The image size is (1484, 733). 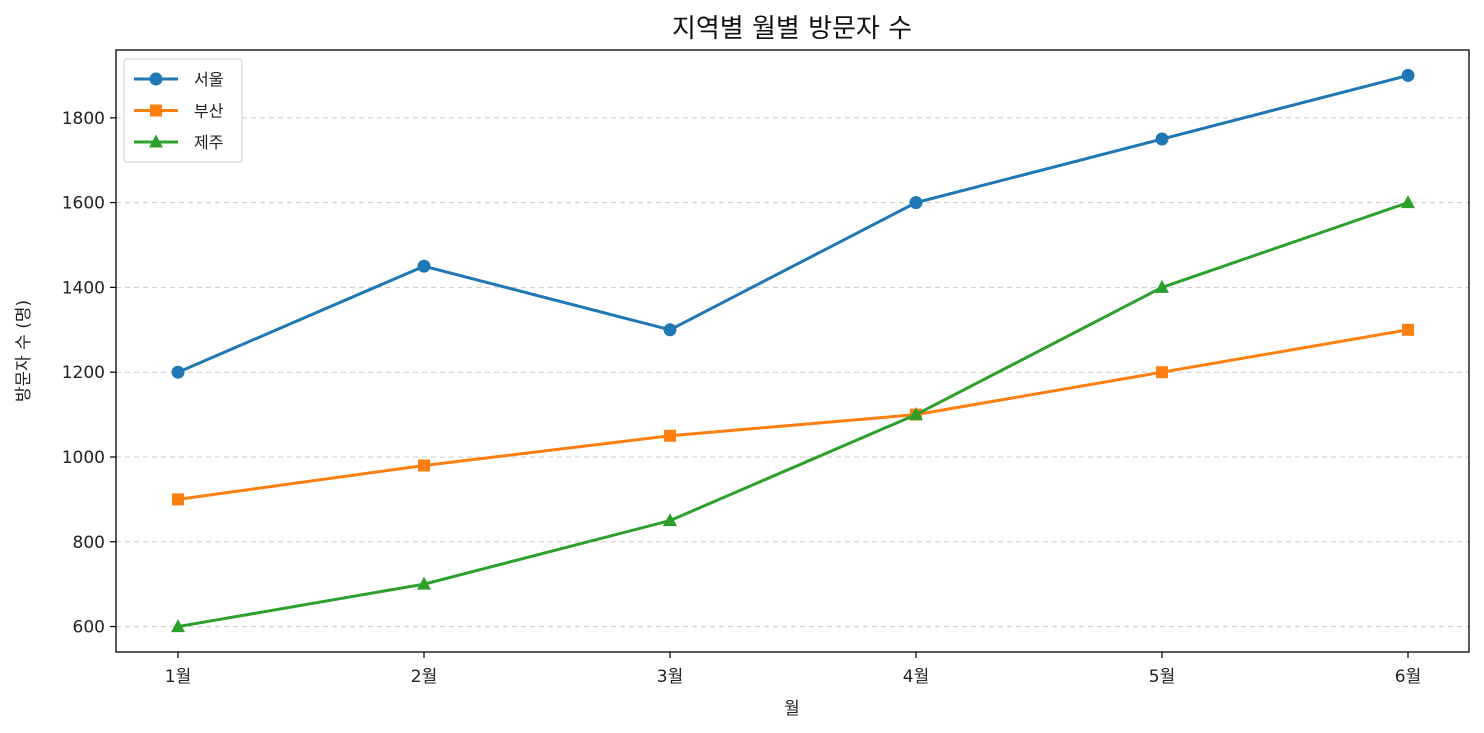 I want to click on x-tick-label: 5월, so click(x=1162, y=677).